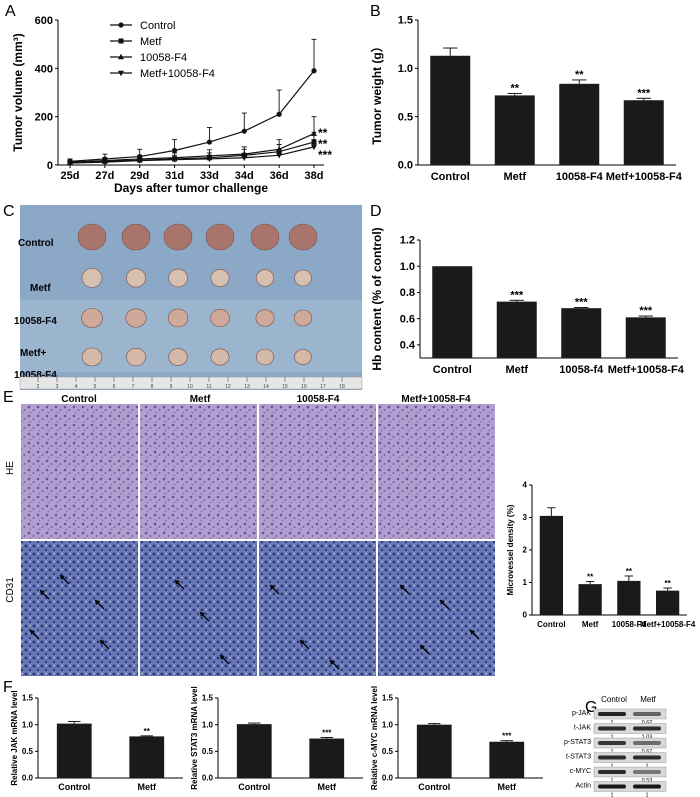 The height and width of the screenshot is (797, 700). What do you see at coordinates (133, 387) in the screenshot?
I see `ruler-number: 7` at bounding box center [133, 387].